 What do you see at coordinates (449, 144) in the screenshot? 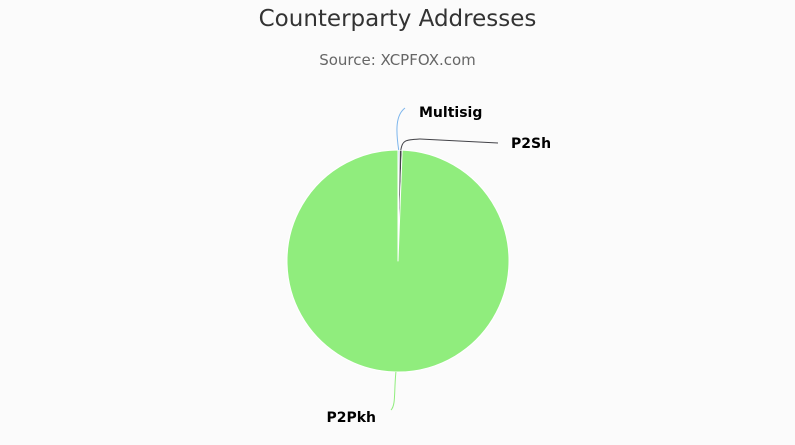
I see `connector-p2sh` at bounding box center [449, 144].